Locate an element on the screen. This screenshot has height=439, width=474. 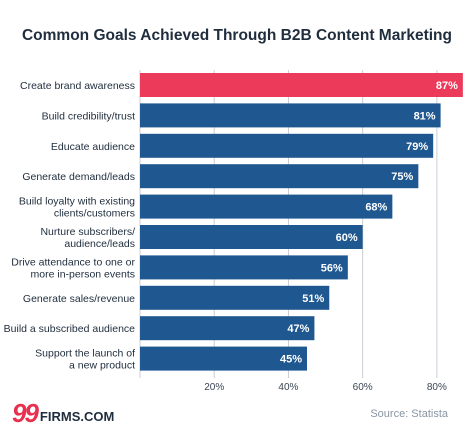
x-tick-label: 40% is located at coordinates (288, 387).